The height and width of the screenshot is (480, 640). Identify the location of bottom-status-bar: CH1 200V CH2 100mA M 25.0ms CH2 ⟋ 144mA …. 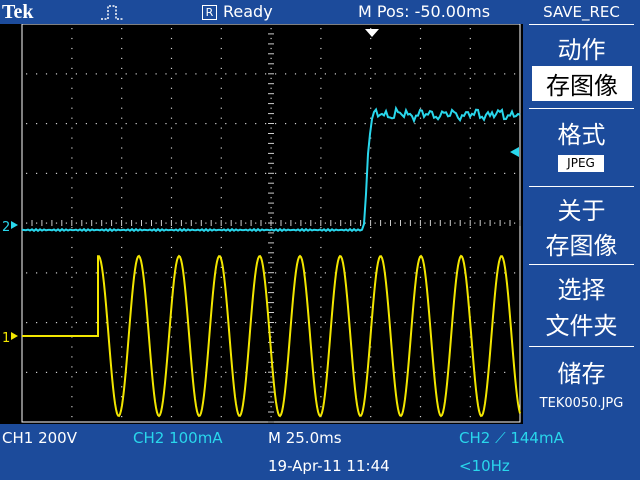
(282, 452).